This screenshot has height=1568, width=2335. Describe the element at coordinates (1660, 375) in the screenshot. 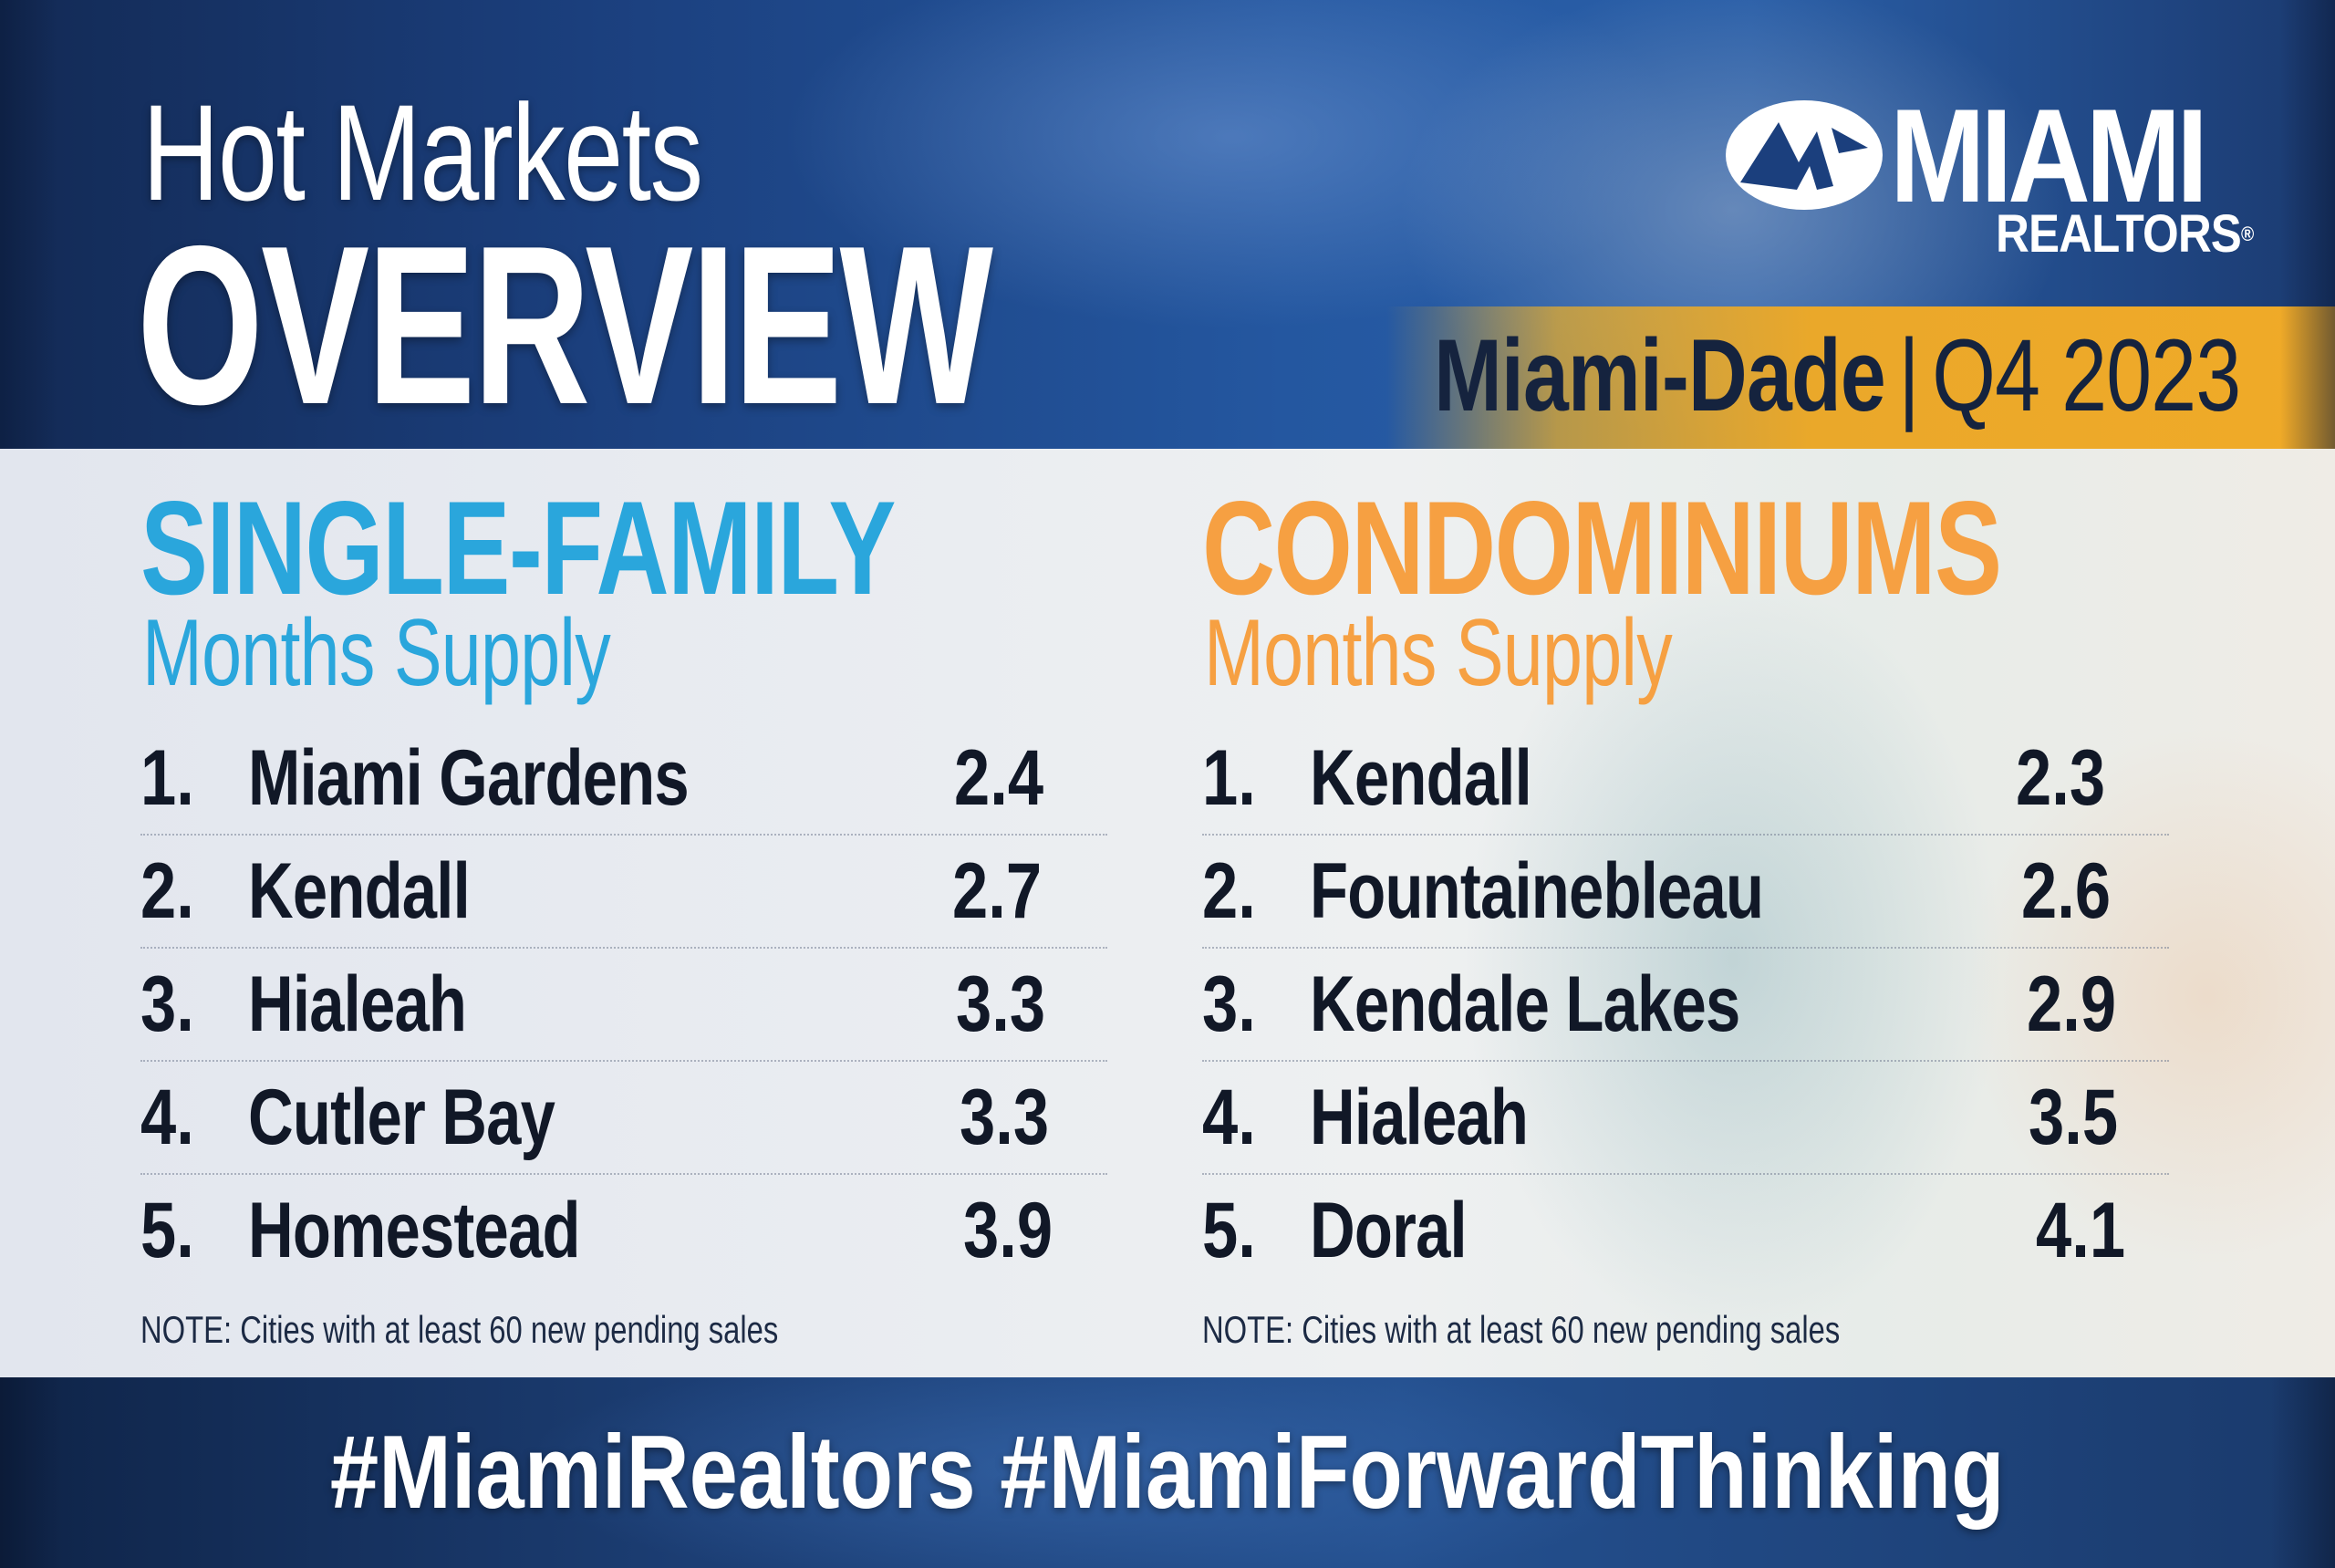

I see `region-name: Miami-Dade` at that location.